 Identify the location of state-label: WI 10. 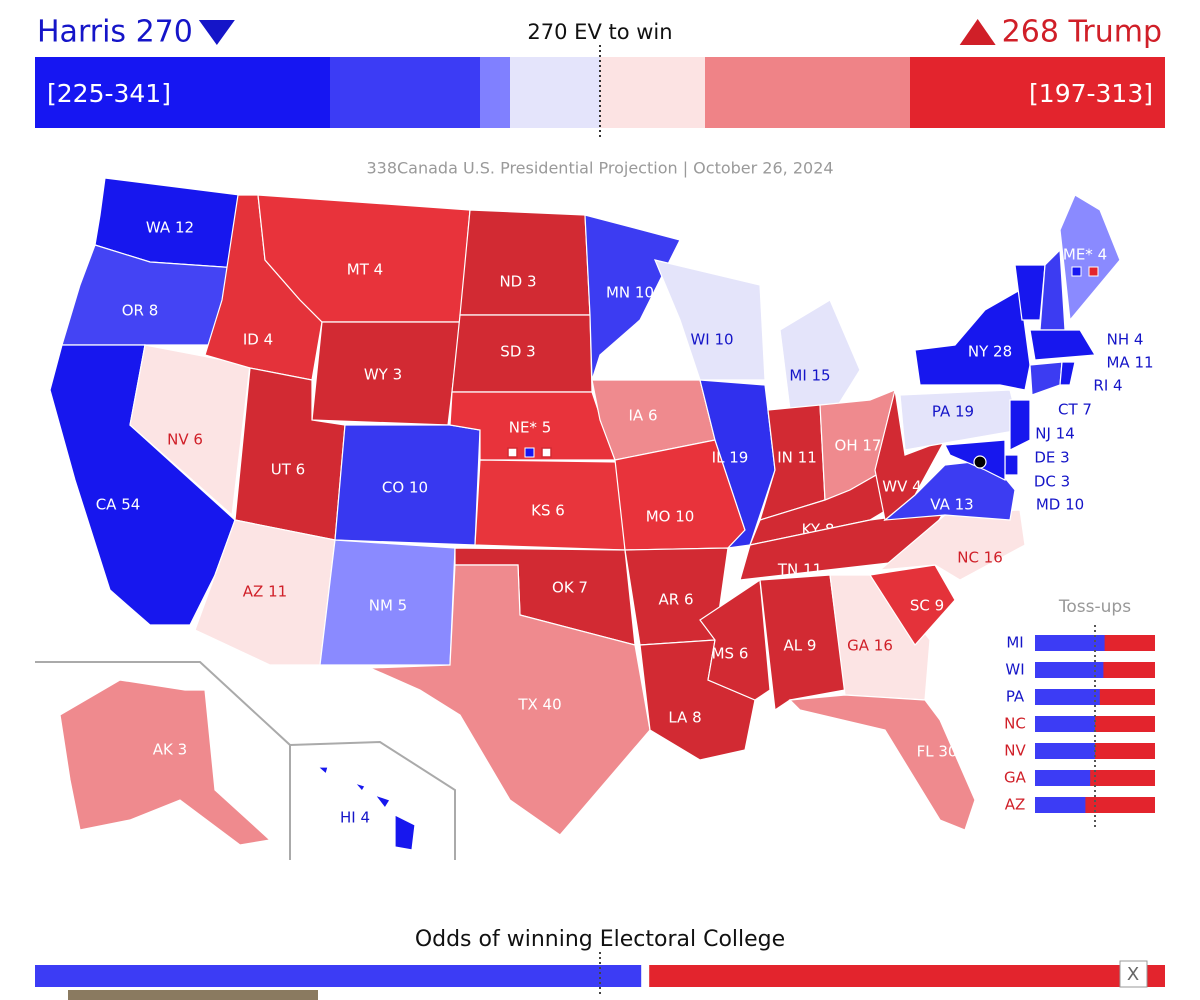
(711, 340).